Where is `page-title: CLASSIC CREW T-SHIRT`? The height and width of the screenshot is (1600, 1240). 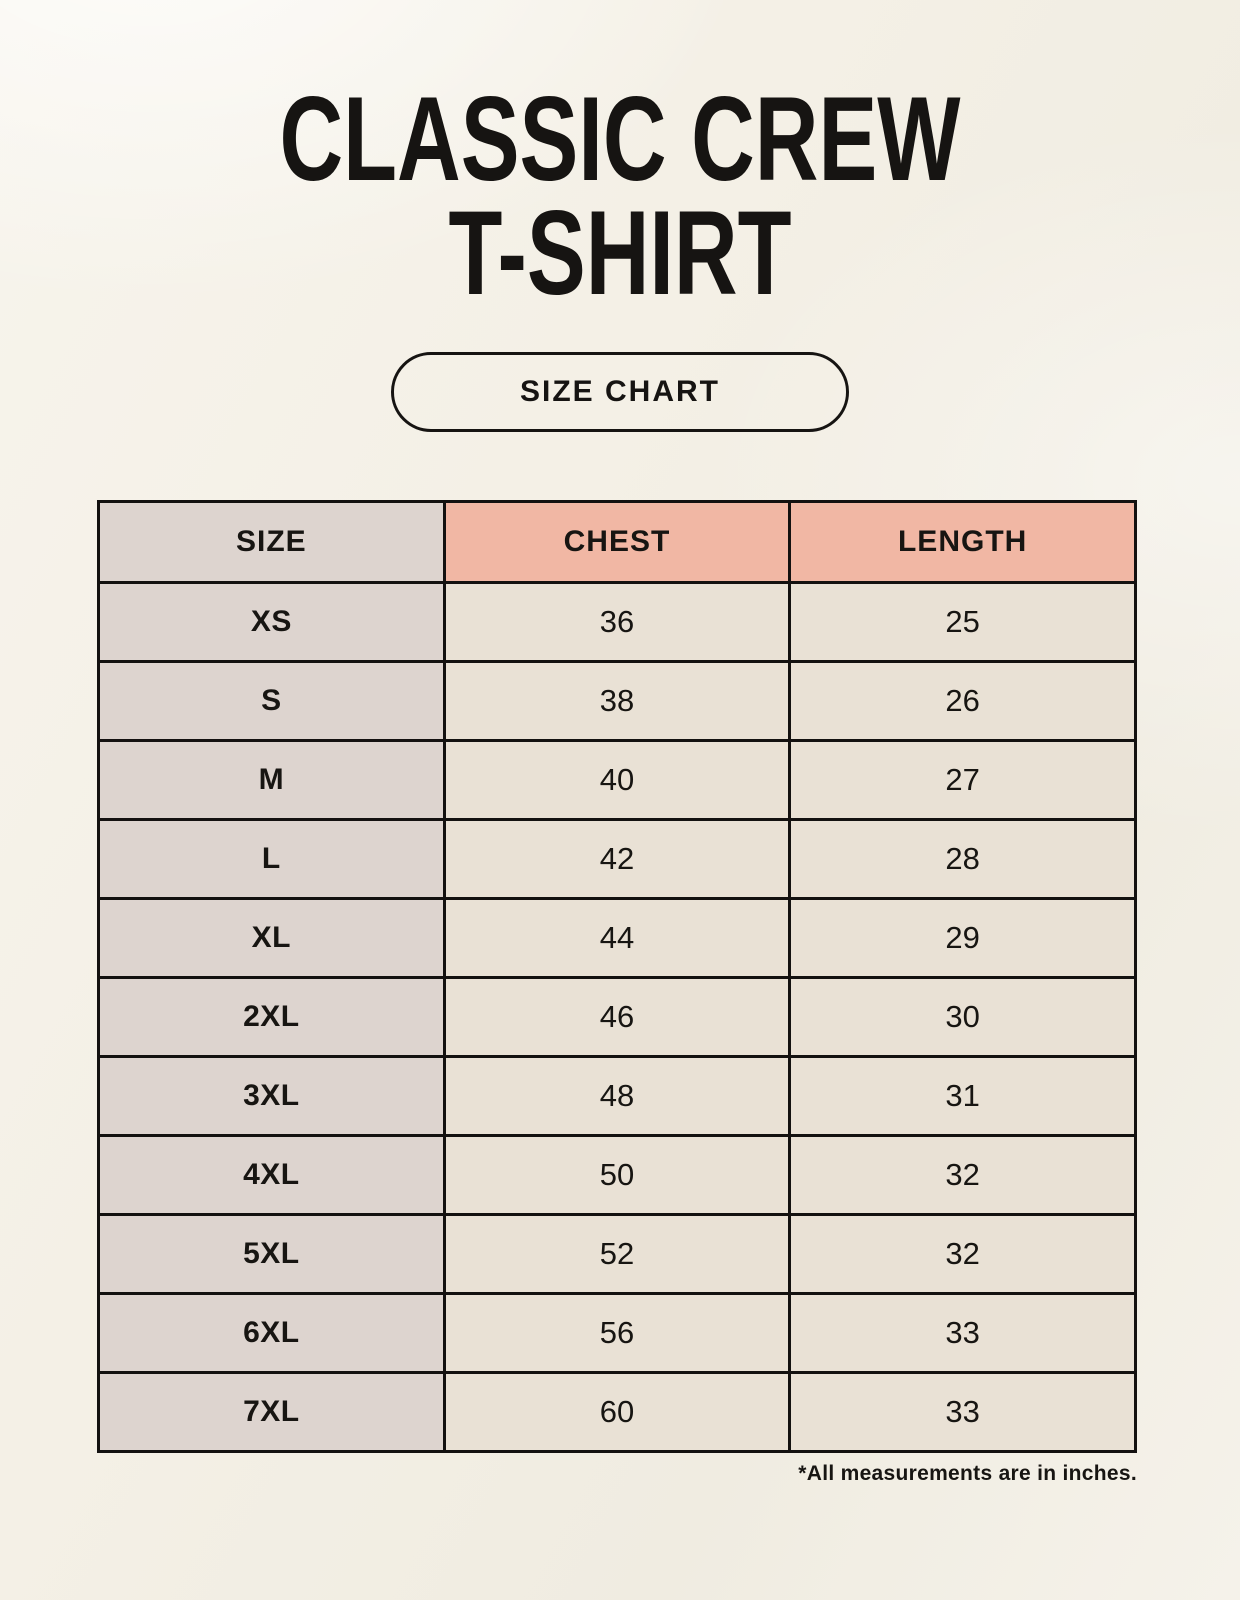
page-title: CLASSIC CREW T-SHIRT is located at coordinates (619, 160).